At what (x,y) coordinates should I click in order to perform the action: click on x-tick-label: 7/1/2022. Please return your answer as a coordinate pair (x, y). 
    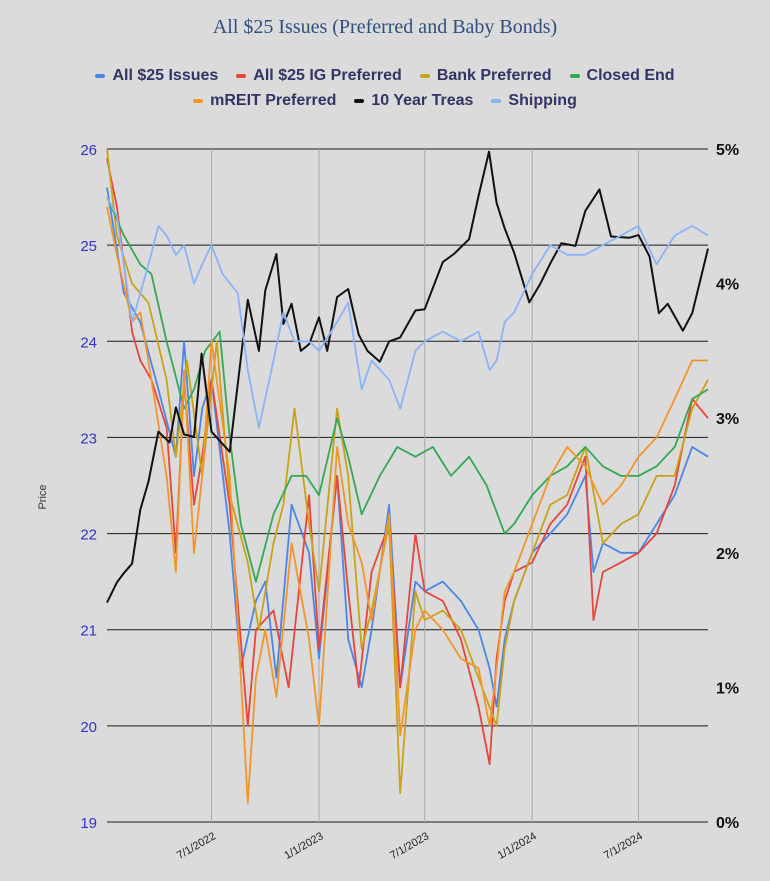
    Looking at the image, I should click on (196, 846).